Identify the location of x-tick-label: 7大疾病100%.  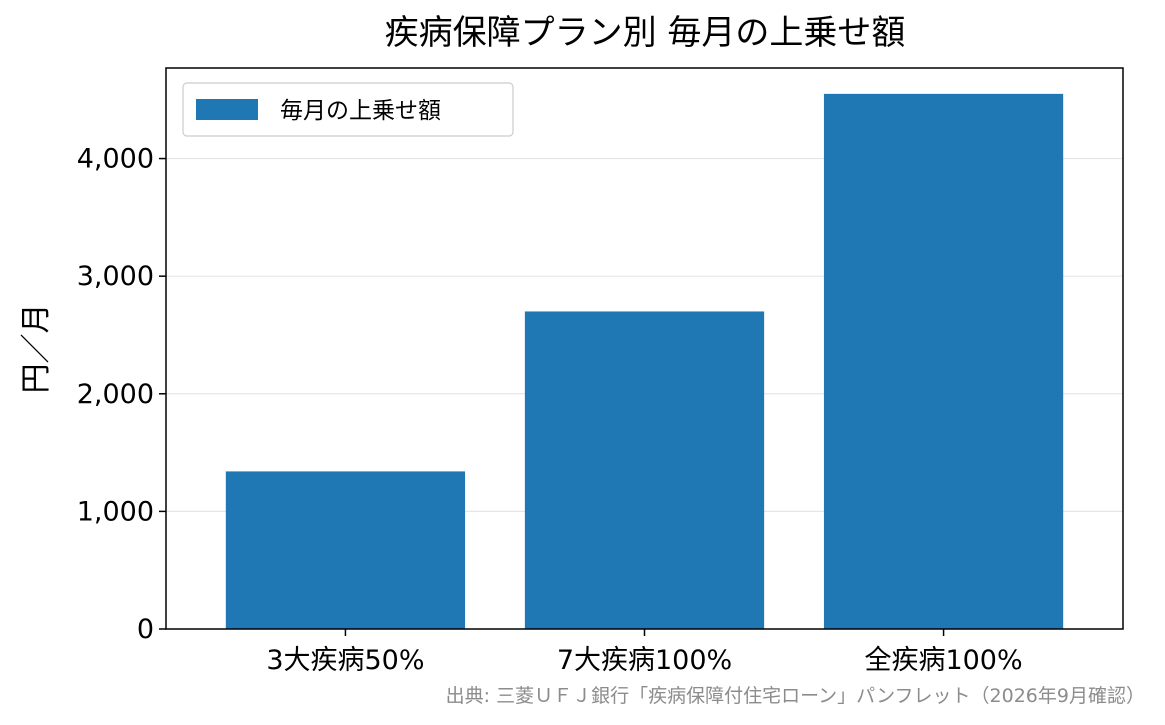
(644, 660).